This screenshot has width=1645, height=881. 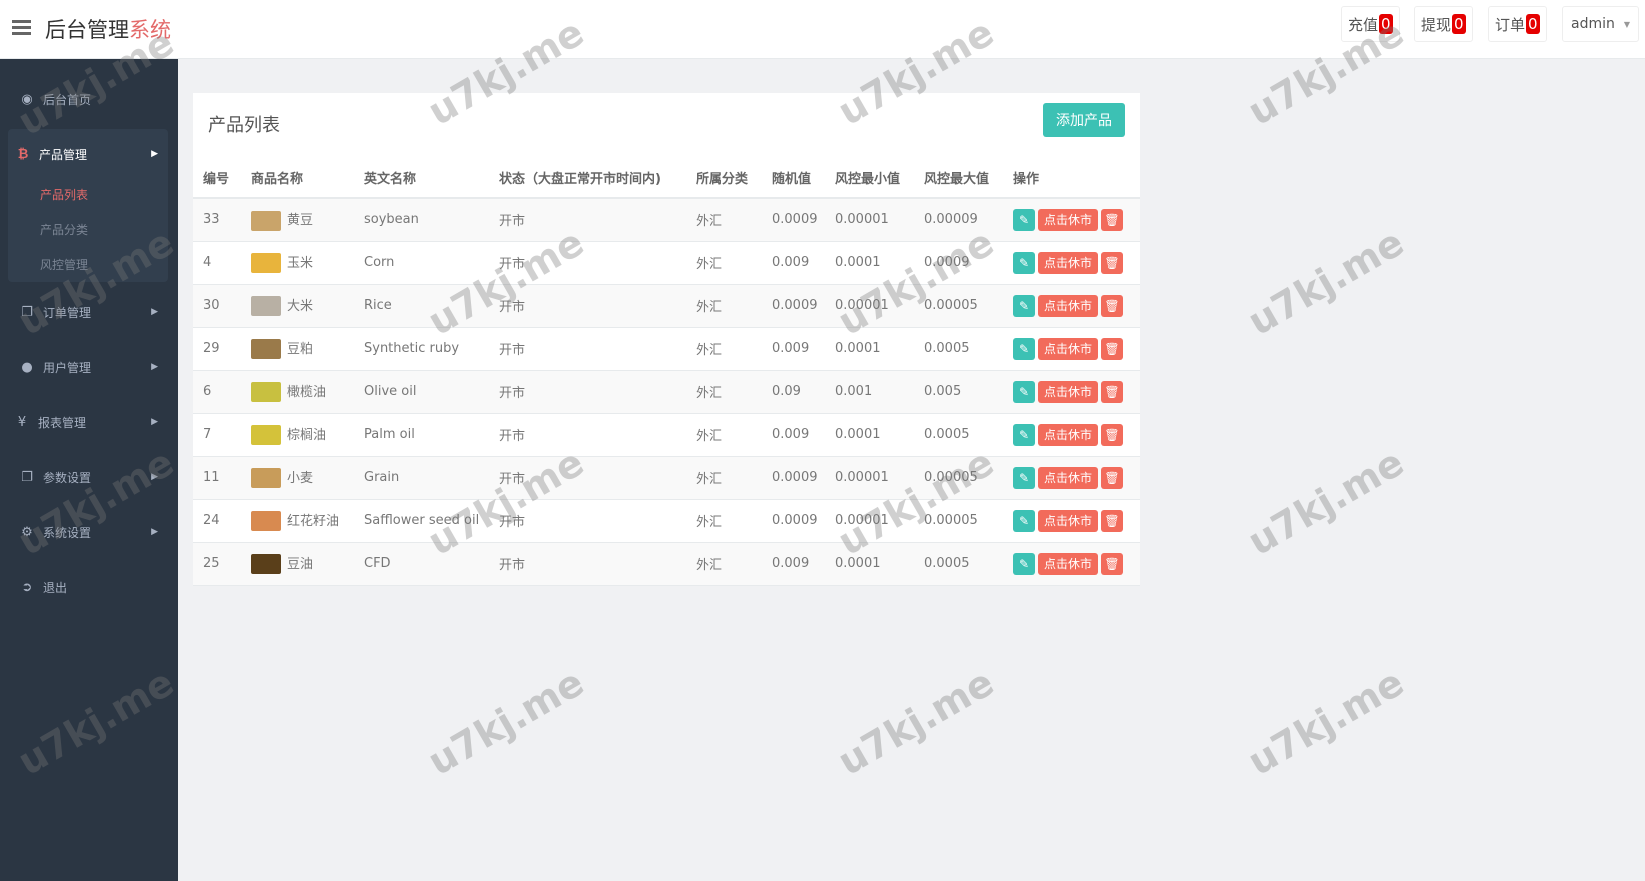 I want to click on col-status: 状态（大盘正常开市时间内), so click(x=597, y=178).